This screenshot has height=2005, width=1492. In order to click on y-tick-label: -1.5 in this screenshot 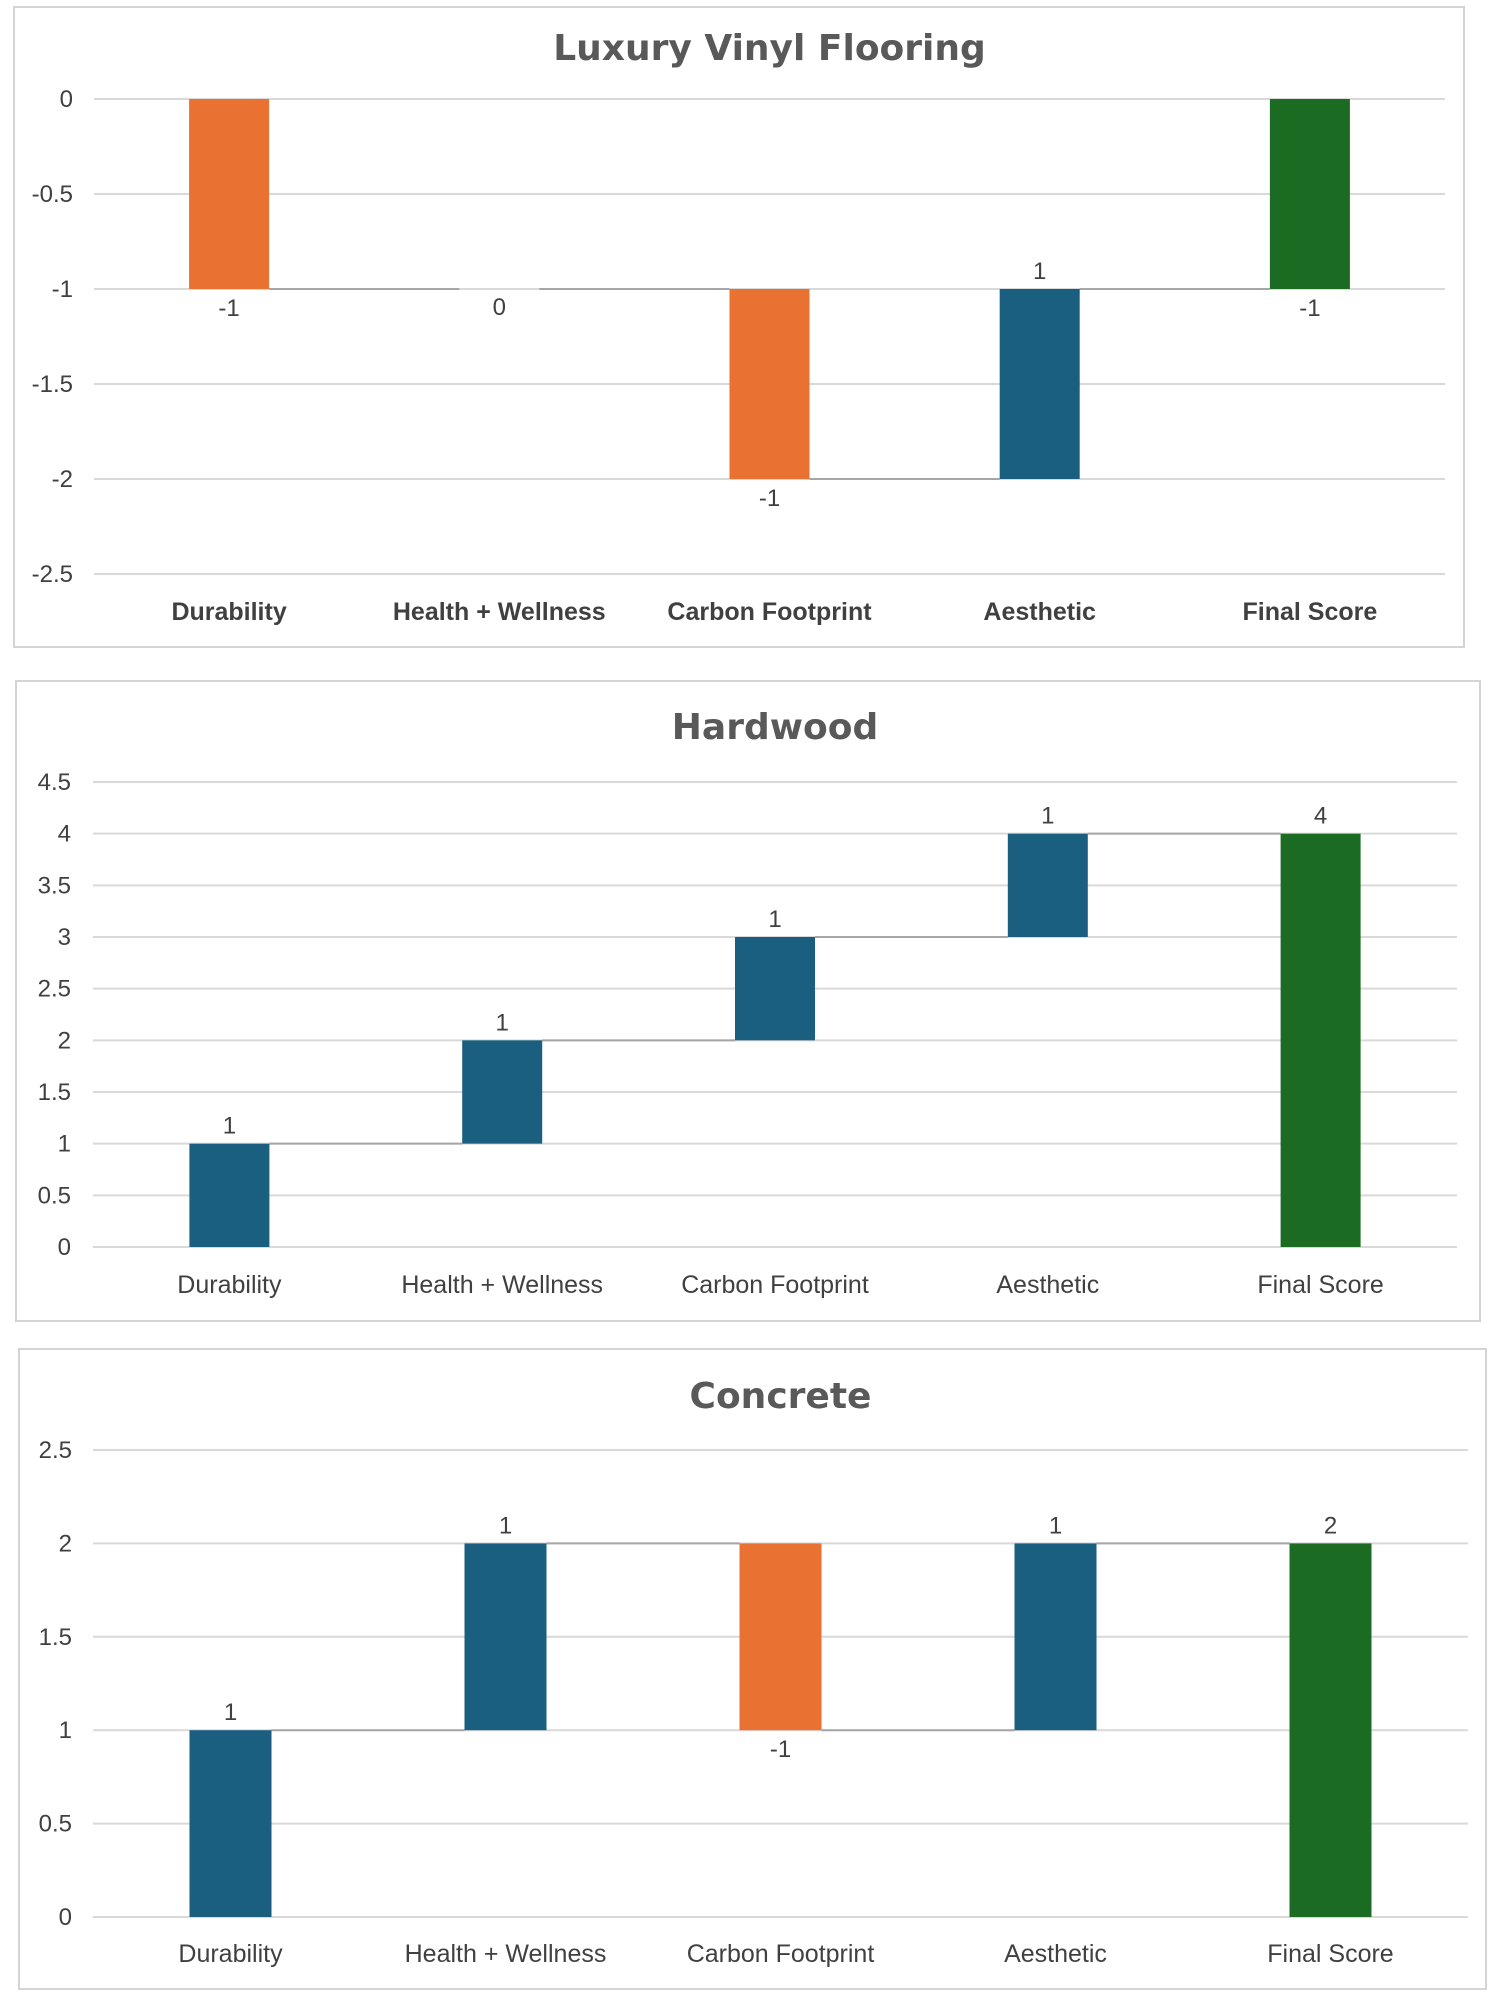, I will do `click(52, 384)`.